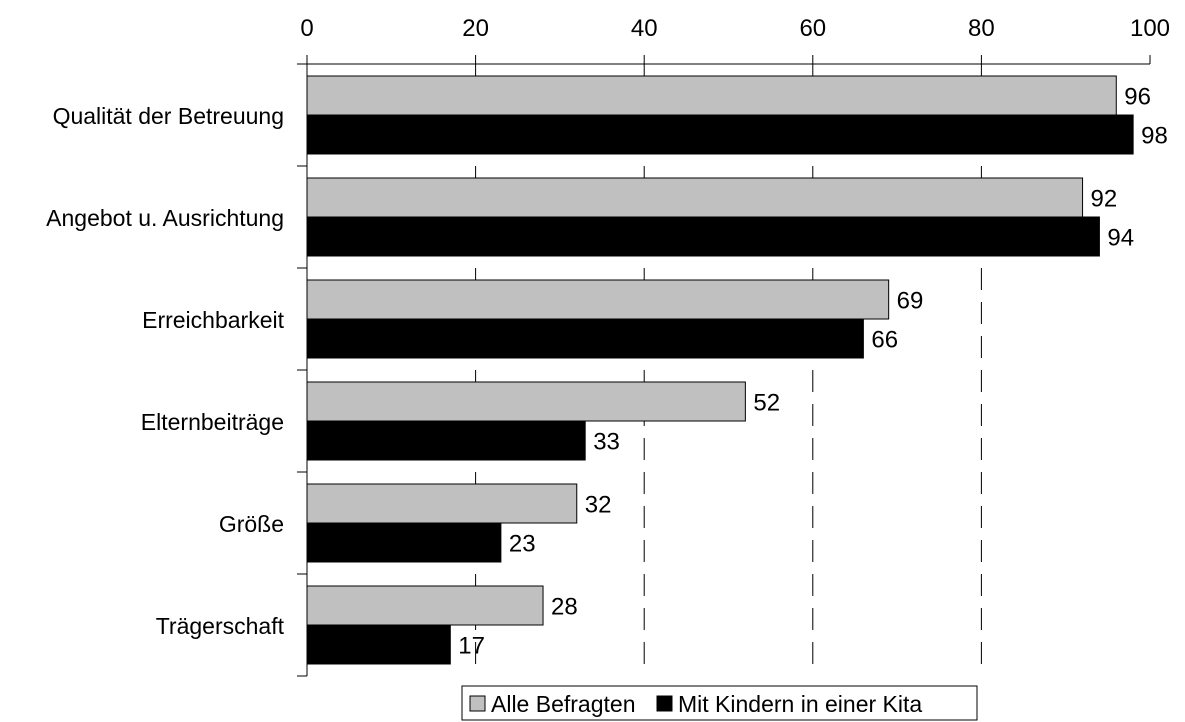 This screenshot has width=1185, height=722. I want to click on data-label-0-0: 96, so click(1137, 97).